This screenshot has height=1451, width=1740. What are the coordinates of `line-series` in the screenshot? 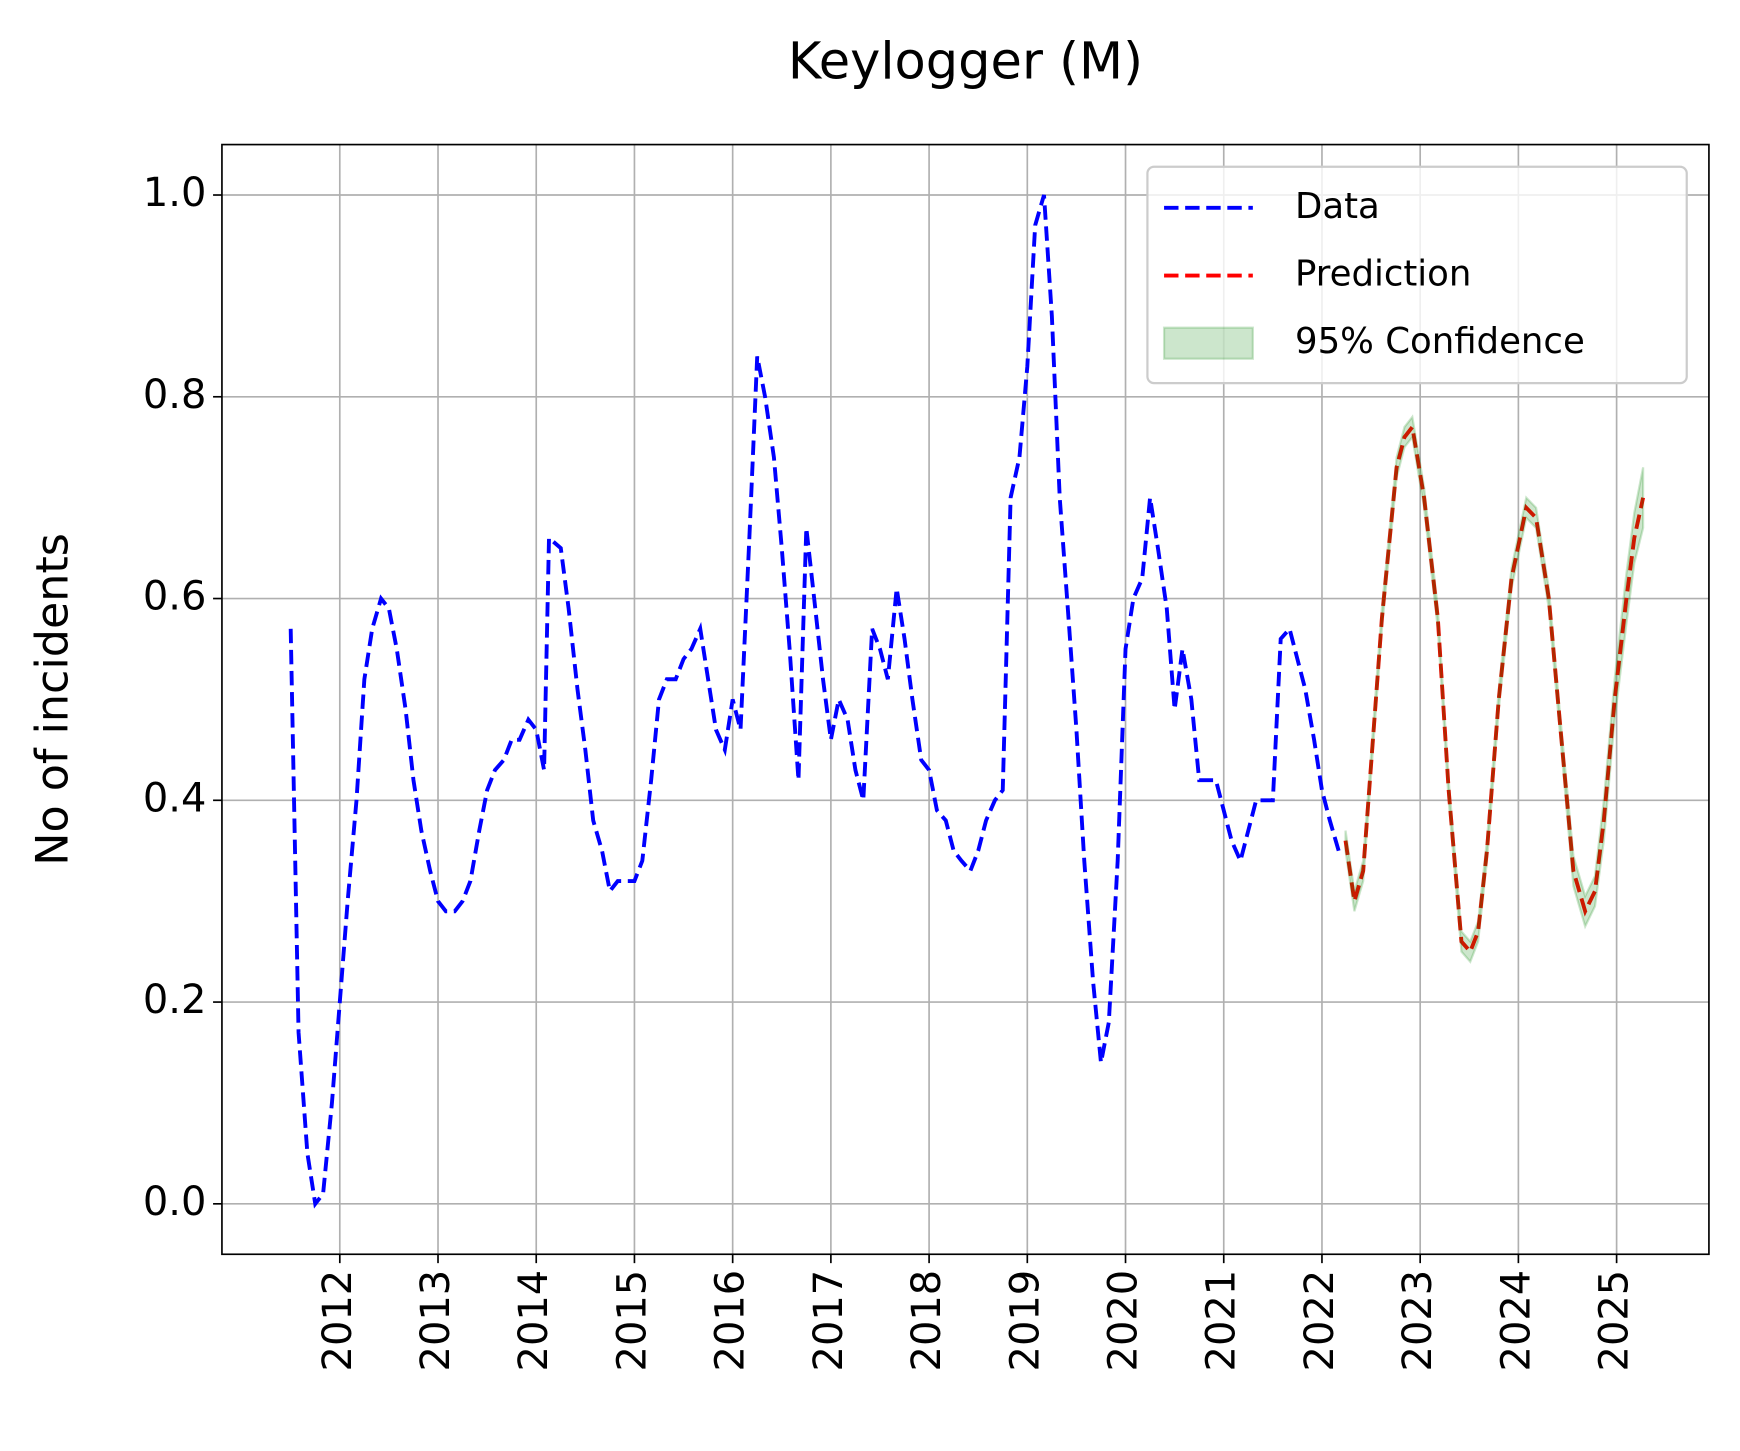 It's located at (1494, 689).